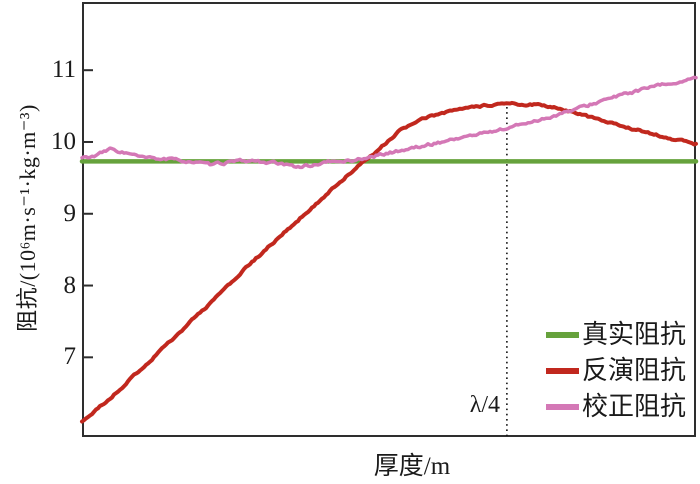  I want to click on legend: 真实阻抗 反演阻抗 校正阻抗, so click(616, 371).